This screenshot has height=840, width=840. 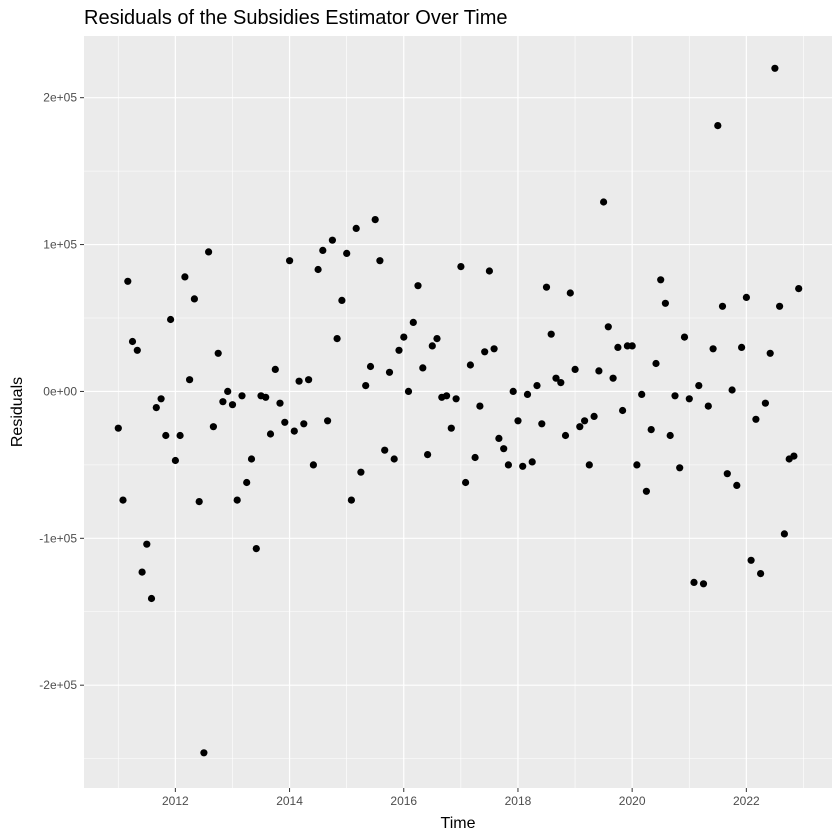 I want to click on y-tick-label: 1e+05, so click(x=60, y=245).